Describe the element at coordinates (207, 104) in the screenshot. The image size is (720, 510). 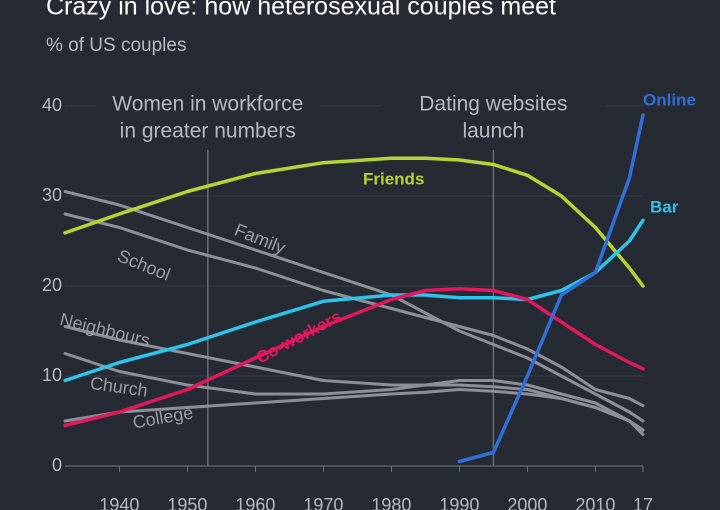
I see `annotation-text: Women in workforce` at that location.